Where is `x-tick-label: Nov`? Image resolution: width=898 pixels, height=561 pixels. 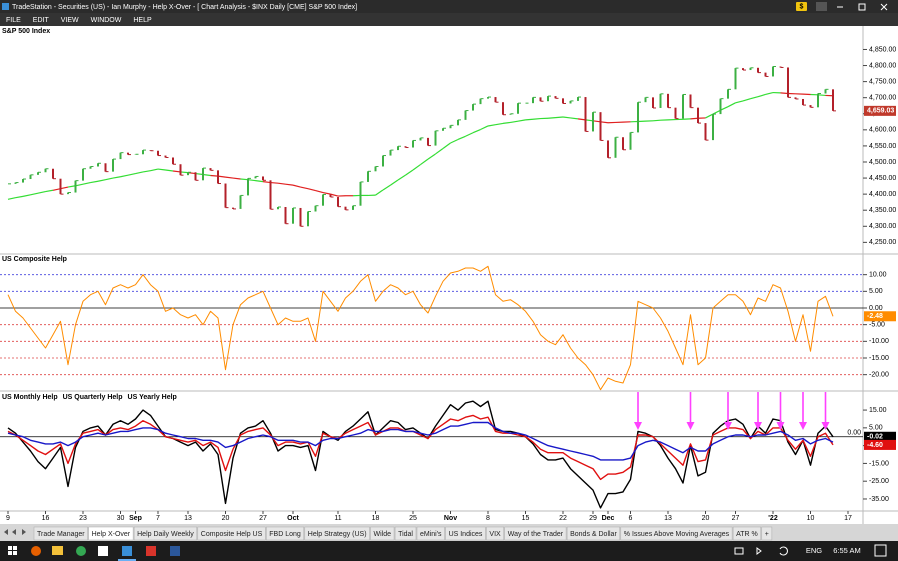
x-tick-label: Nov is located at coordinates (450, 518).